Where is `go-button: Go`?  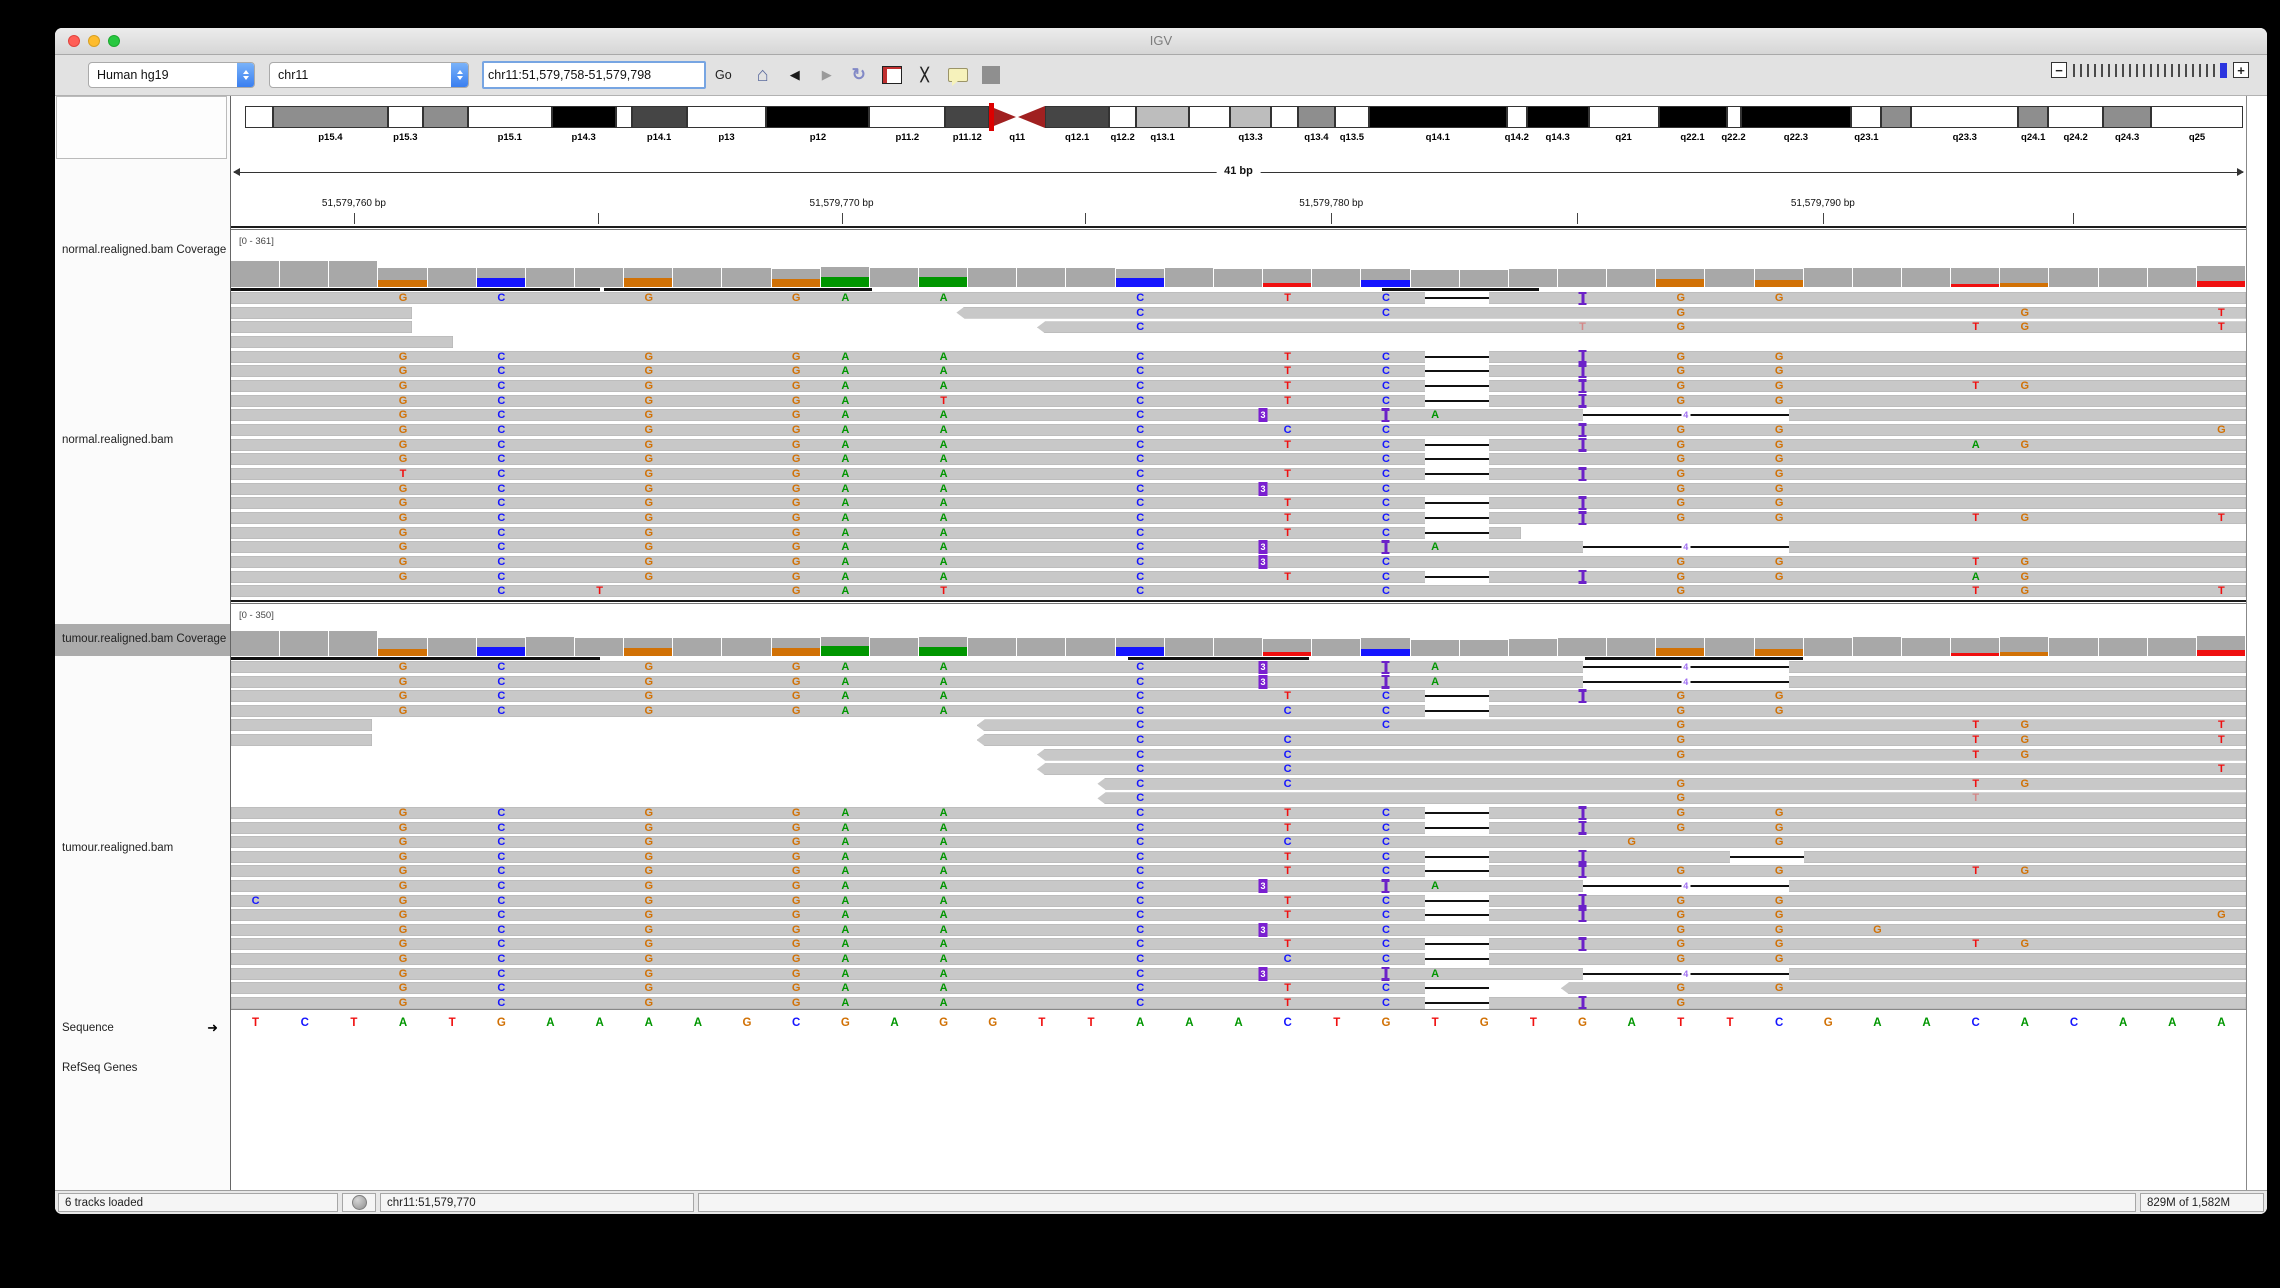
go-button: Go is located at coordinates (723, 75).